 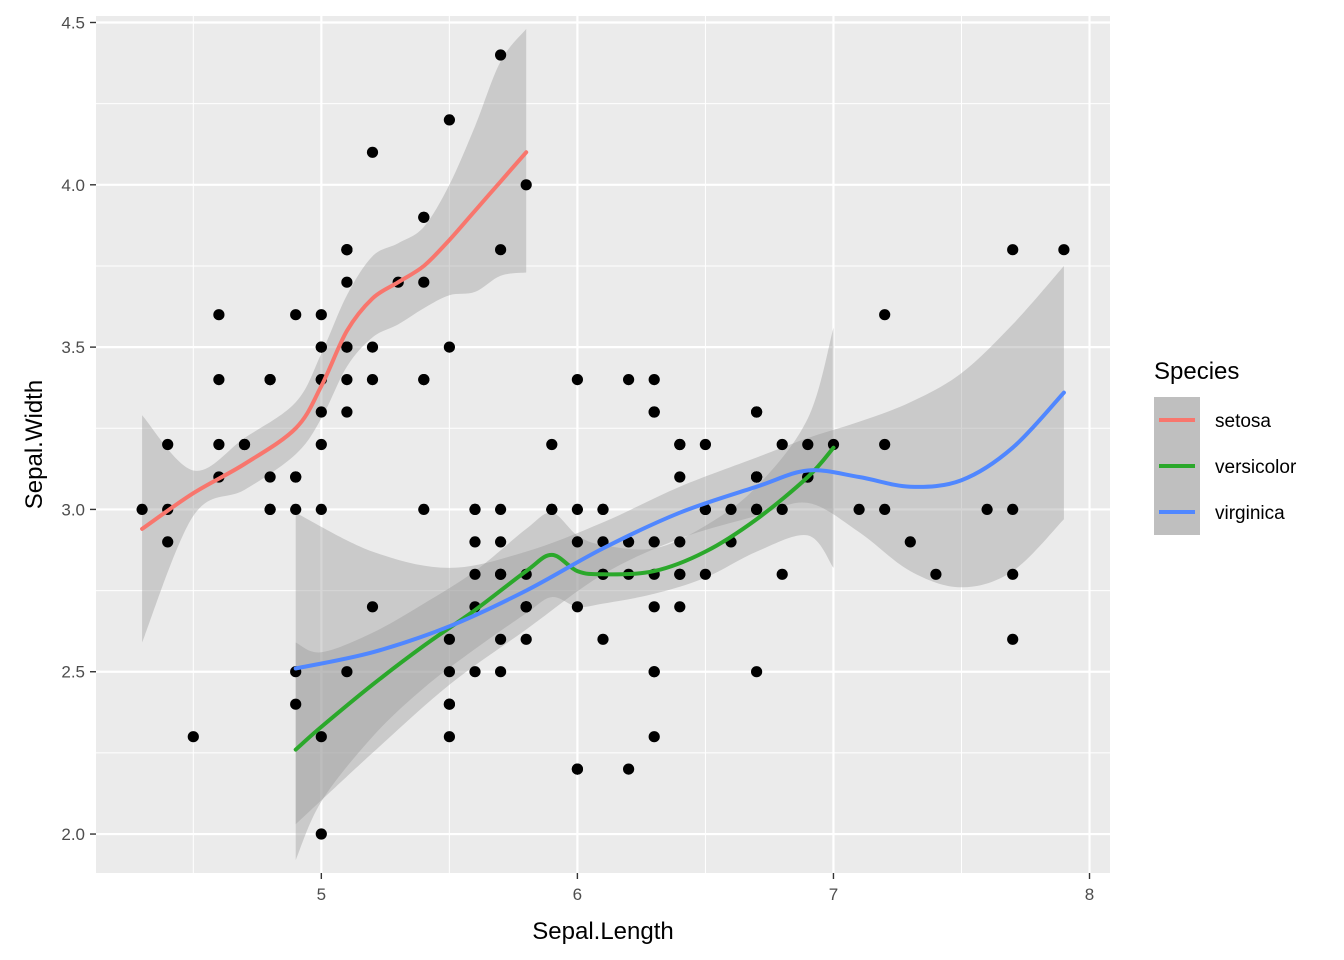 What do you see at coordinates (602, 931) in the screenshot?
I see `x-axis-title: Sepal.Length` at bounding box center [602, 931].